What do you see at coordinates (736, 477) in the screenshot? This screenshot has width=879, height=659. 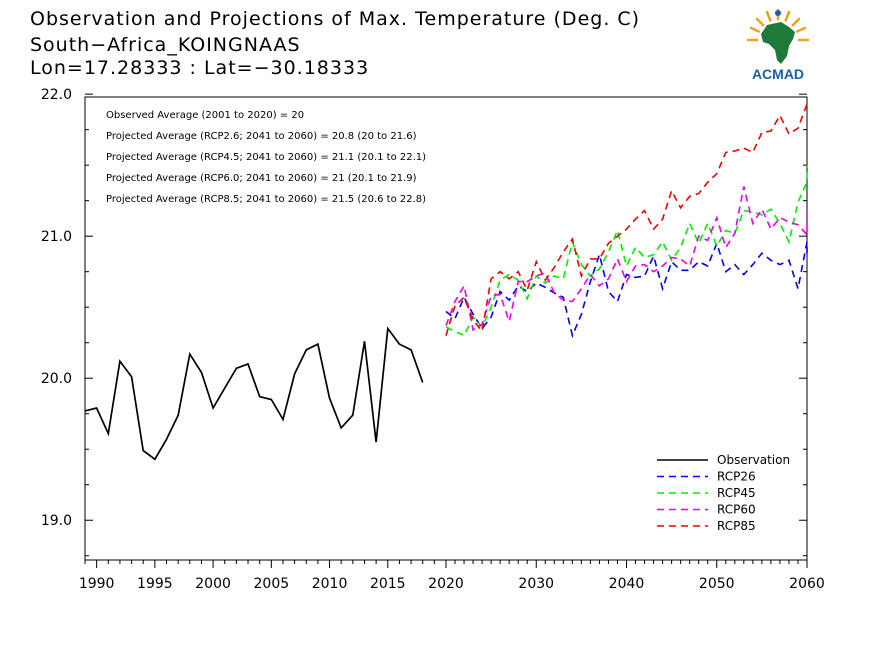 I see `legend-label: RCP26` at bounding box center [736, 477].